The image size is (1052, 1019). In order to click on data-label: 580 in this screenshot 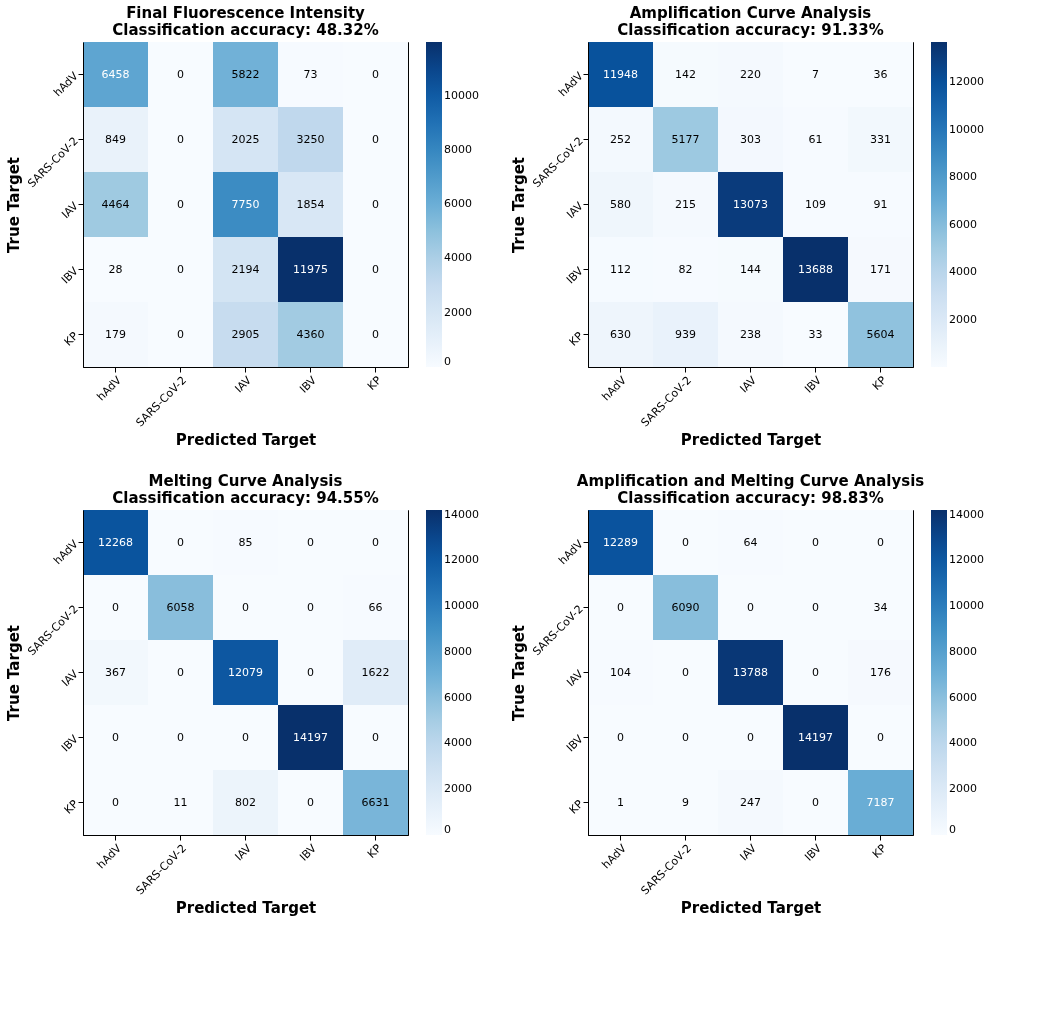, I will do `click(620, 204)`.